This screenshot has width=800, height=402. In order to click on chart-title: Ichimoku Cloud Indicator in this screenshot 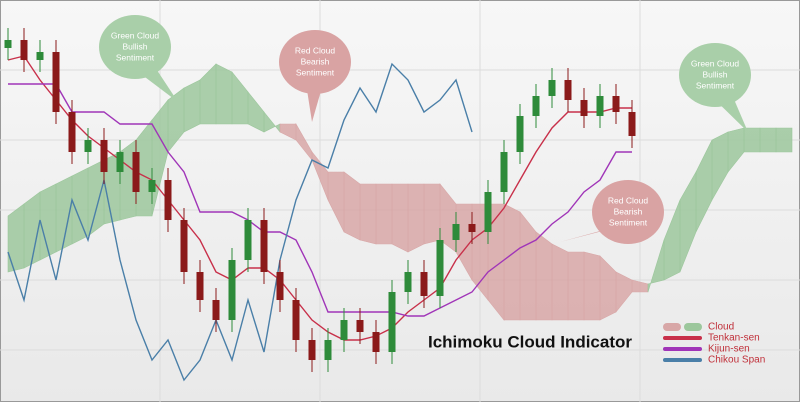, I will do `click(530, 341)`.